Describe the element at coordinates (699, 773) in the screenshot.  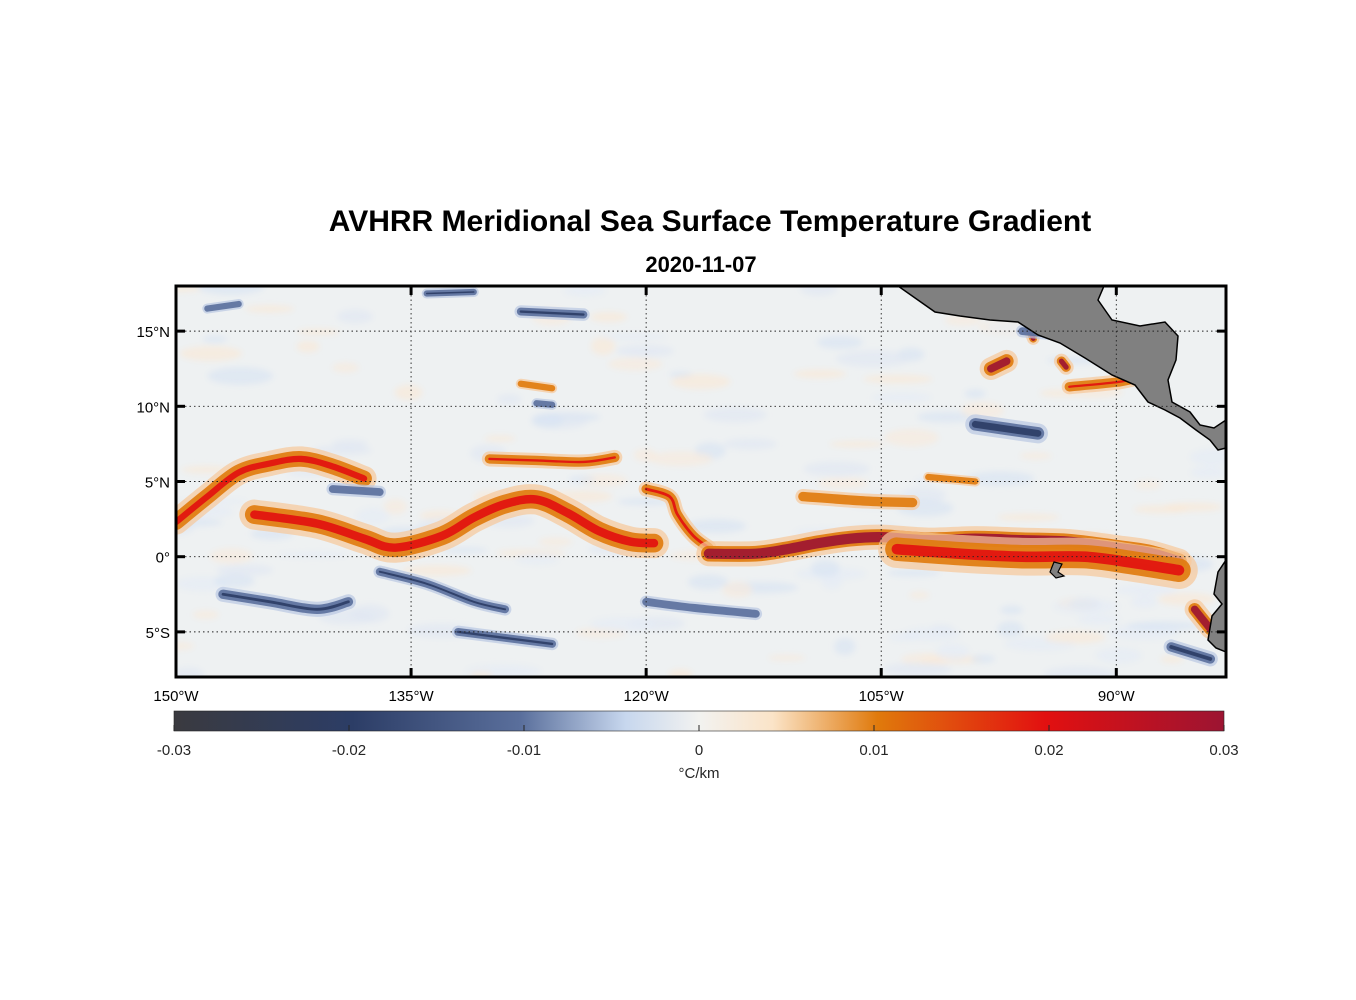
I see `colorbar-unit-label: °C/km` at that location.